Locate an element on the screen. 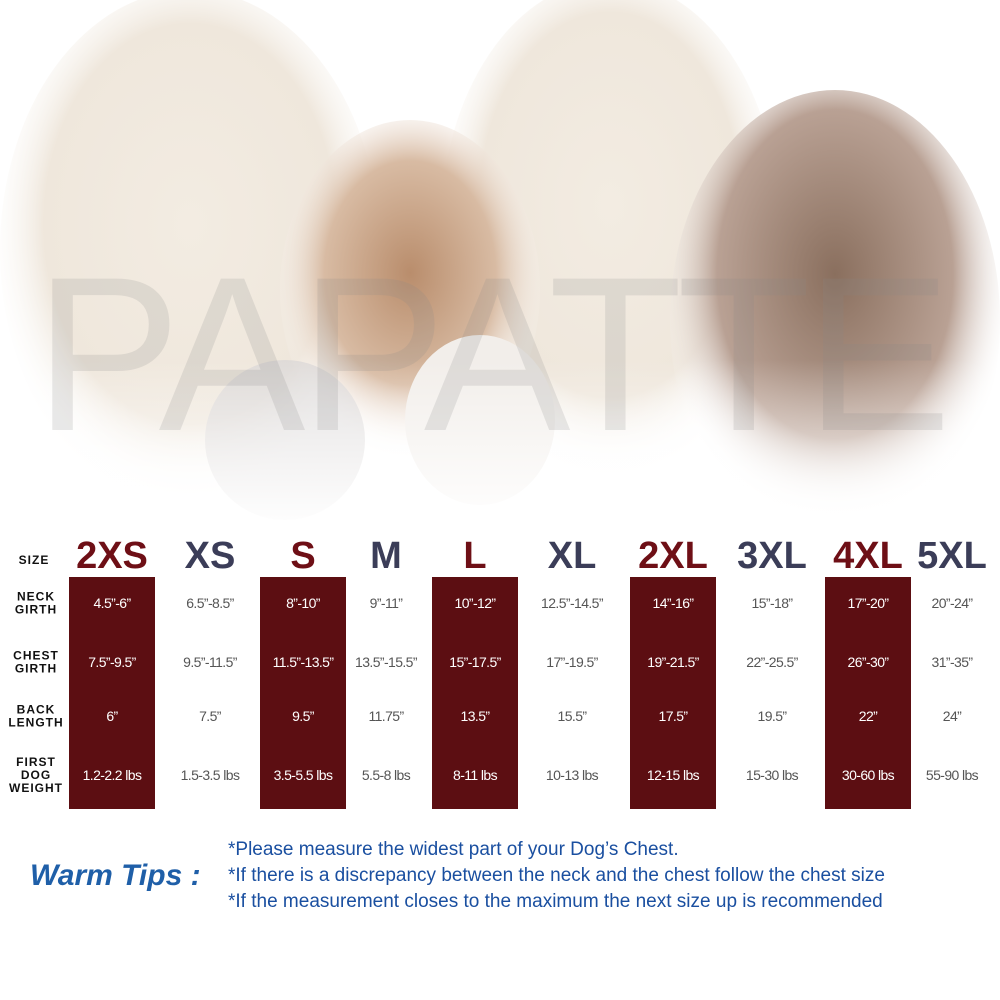 This screenshot has width=1000, height=1000. row-label: CHEST is located at coordinates (36, 656).